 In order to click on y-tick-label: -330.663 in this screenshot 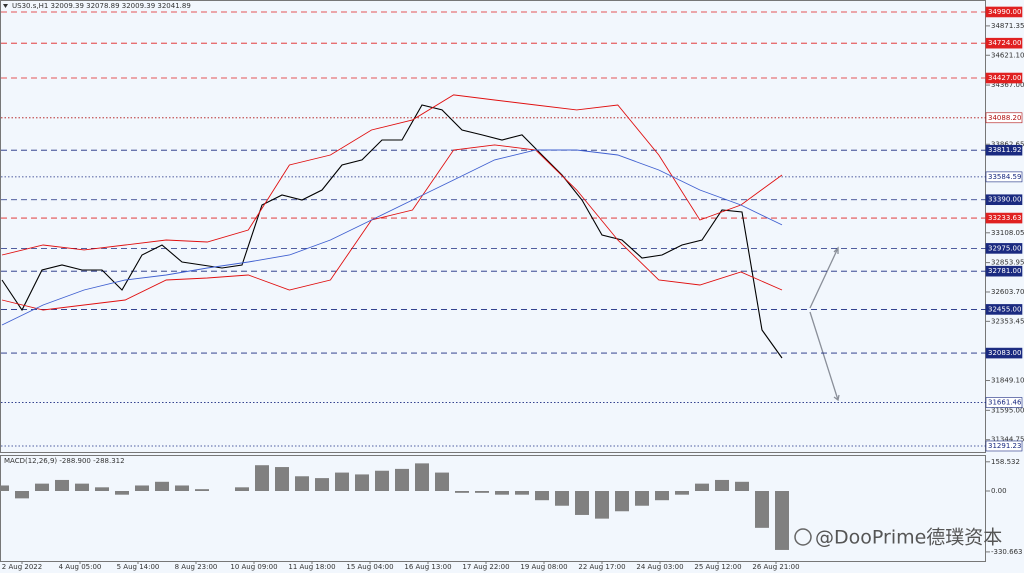, I will do `click(1006, 552)`.